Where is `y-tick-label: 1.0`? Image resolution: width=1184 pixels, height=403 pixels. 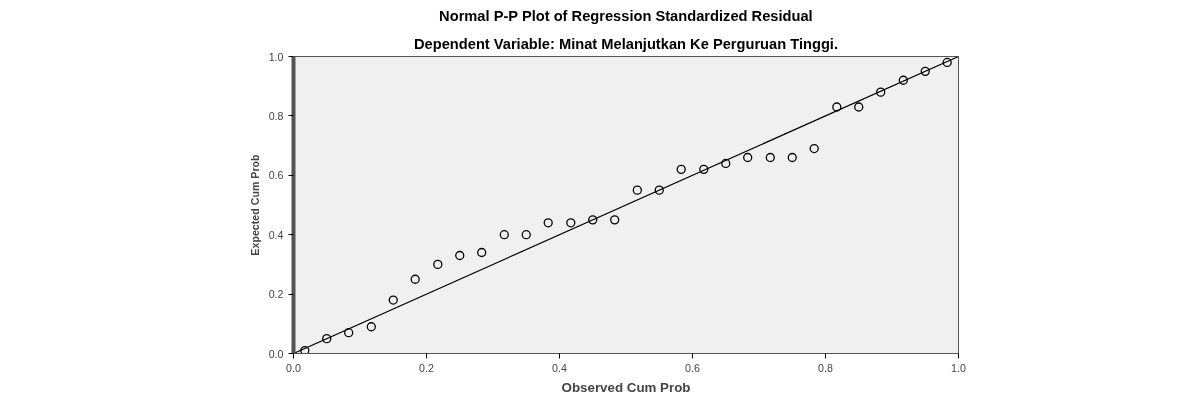
y-tick-label: 1.0 is located at coordinates (276, 56).